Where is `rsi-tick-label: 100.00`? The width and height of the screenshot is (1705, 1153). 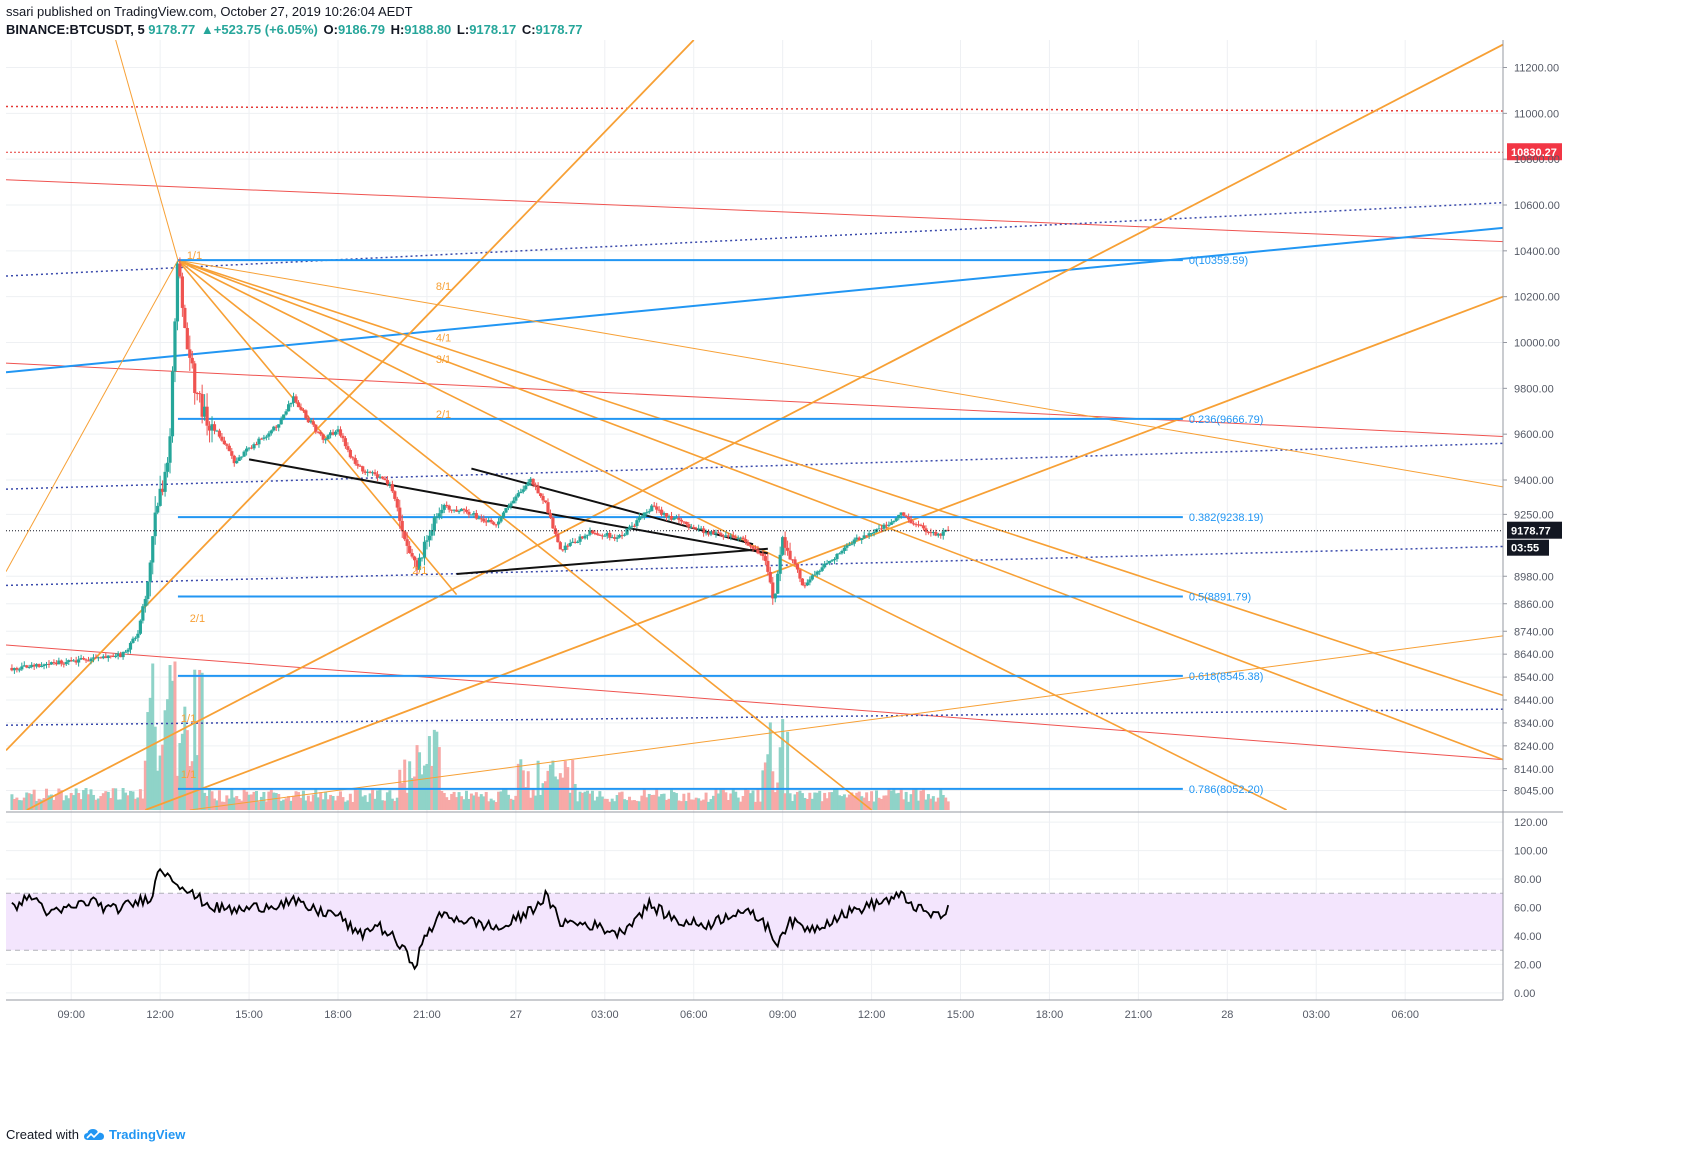 rsi-tick-label: 100.00 is located at coordinates (1531, 852).